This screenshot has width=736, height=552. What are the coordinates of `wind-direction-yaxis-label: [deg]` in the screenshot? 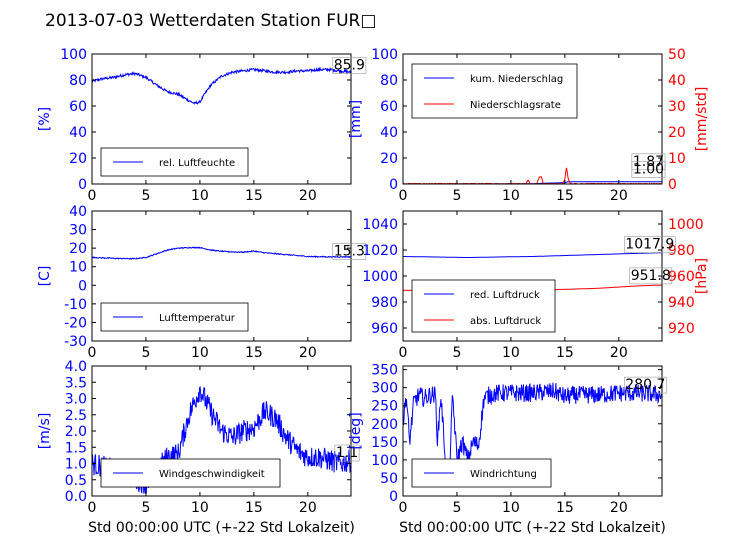 It's located at (356, 430).